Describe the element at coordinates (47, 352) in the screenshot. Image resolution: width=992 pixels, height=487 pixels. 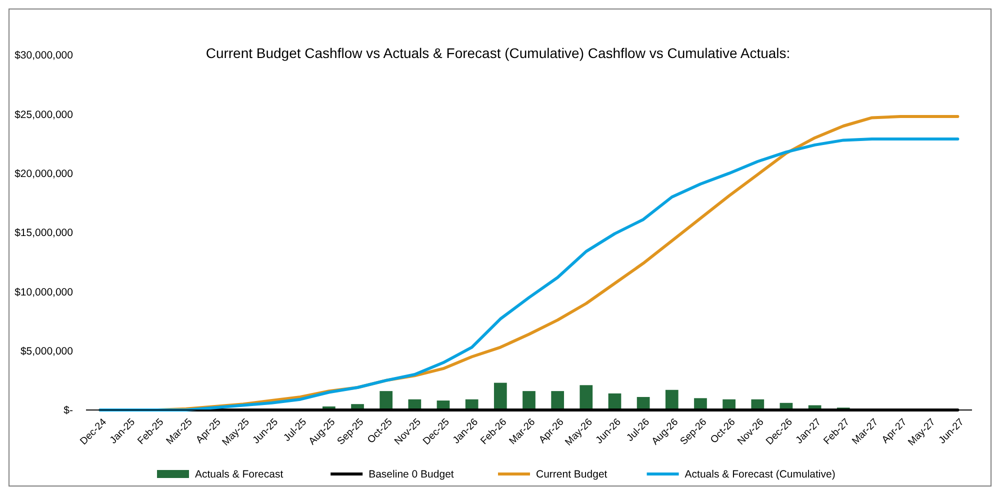
I see `y-tick-label: $5,000,000` at that location.